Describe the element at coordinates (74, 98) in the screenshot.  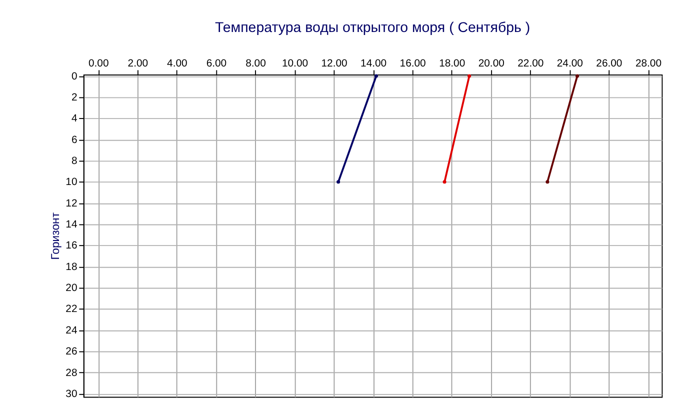
I see `y-tick-label: 2` at that location.